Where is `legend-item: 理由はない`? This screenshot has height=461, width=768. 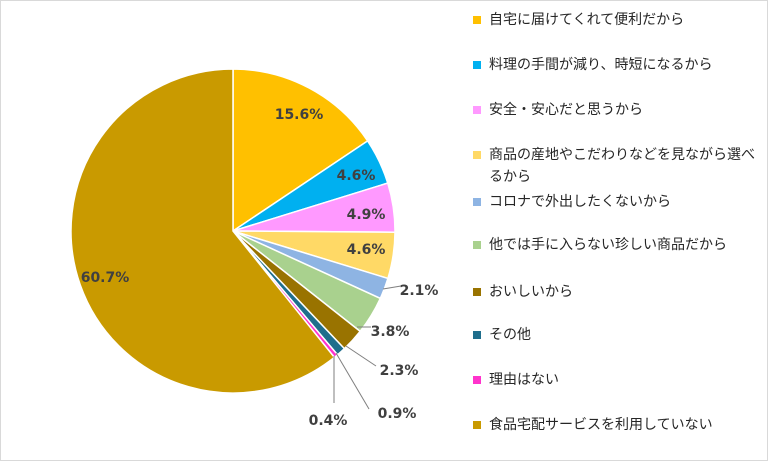
legend-item: 理由はない is located at coordinates (619, 380).